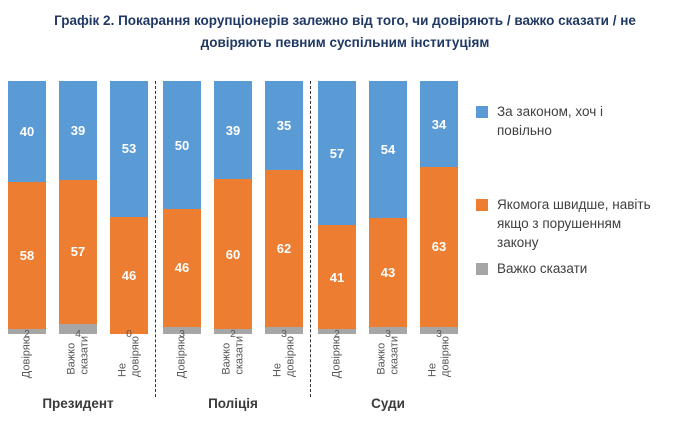 This screenshot has width=690, height=445. Describe the element at coordinates (78, 252) in the screenshot. I see `bar-value-label: 57` at that location.